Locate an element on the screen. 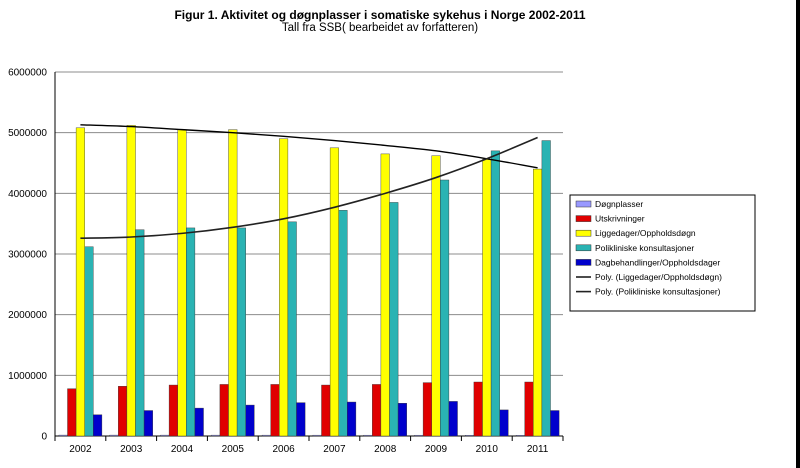 This screenshot has width=800, height=468. trendline-polikliniske is located at coordinates (309, 188).